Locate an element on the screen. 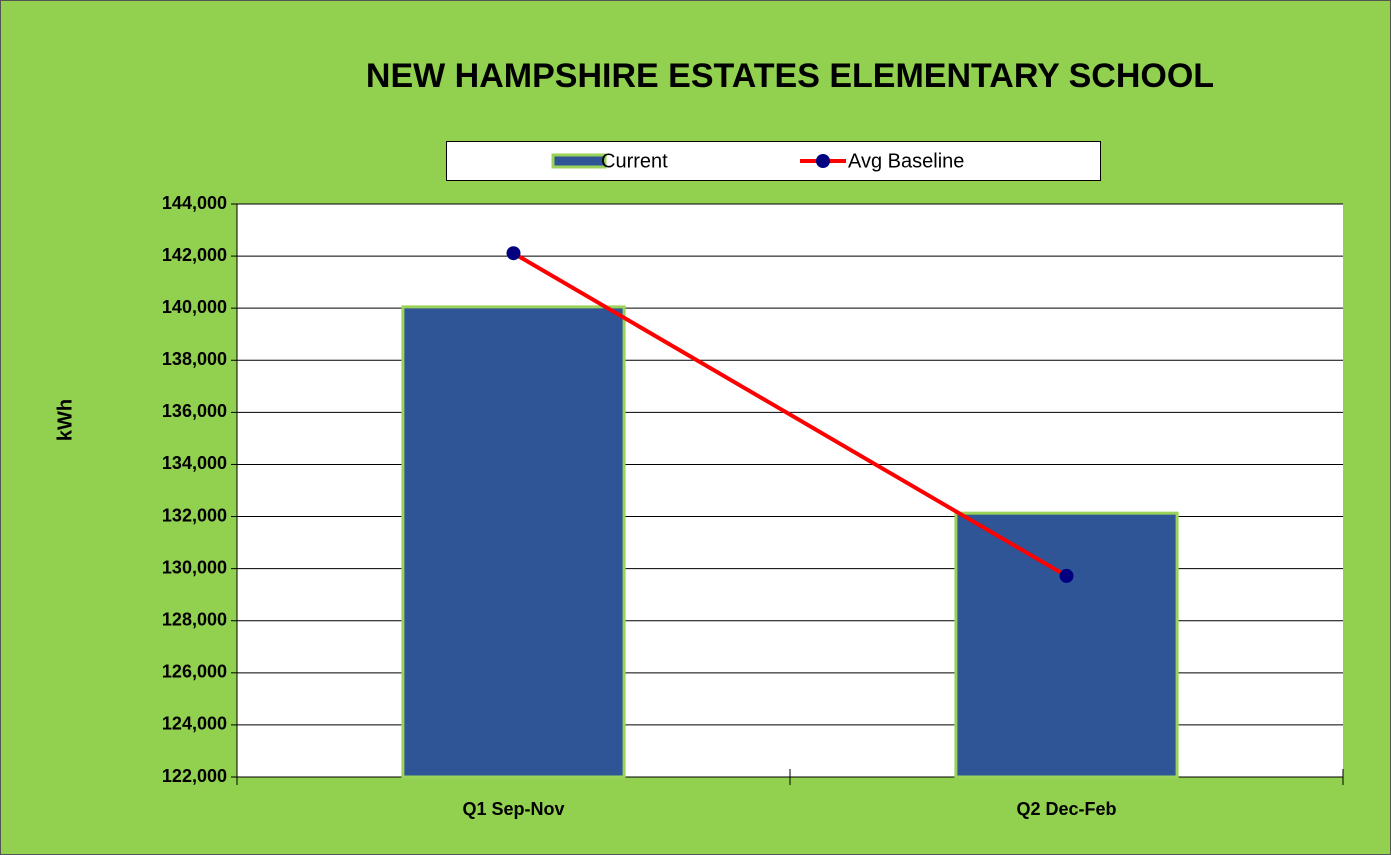 The width and height of the screenshot is (1391, 855). y-axis-label: kWh is located at coordinates (65, 420).